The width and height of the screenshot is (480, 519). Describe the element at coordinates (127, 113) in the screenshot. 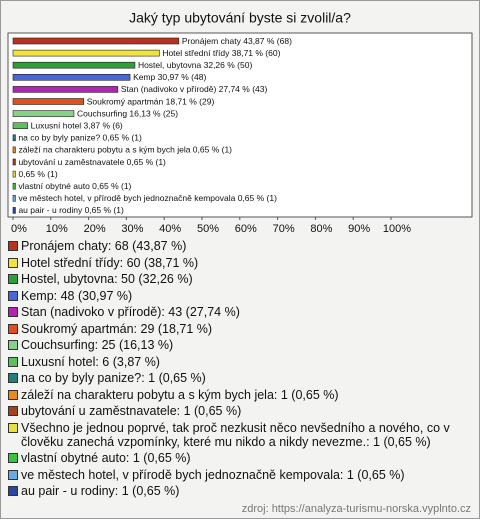

I see `bar-label: Couchsurfing 16,13 % (25)` at that location.